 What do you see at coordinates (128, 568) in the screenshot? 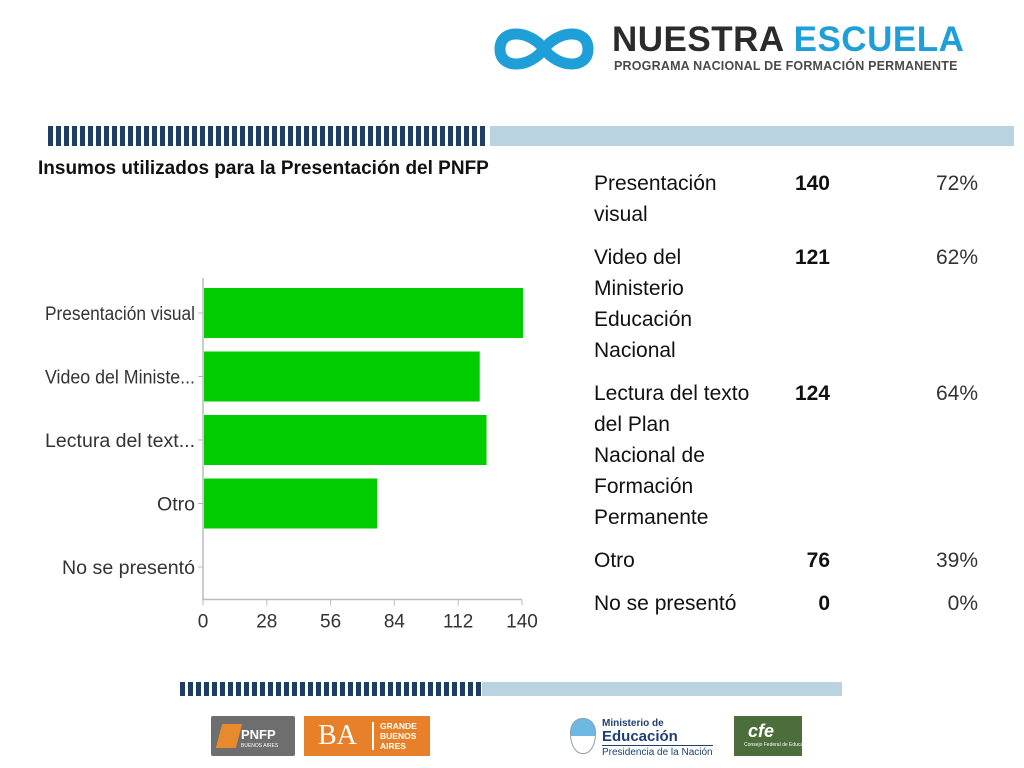
I see `y-tick-label: No se presentó` at bounding box center [128, 568].